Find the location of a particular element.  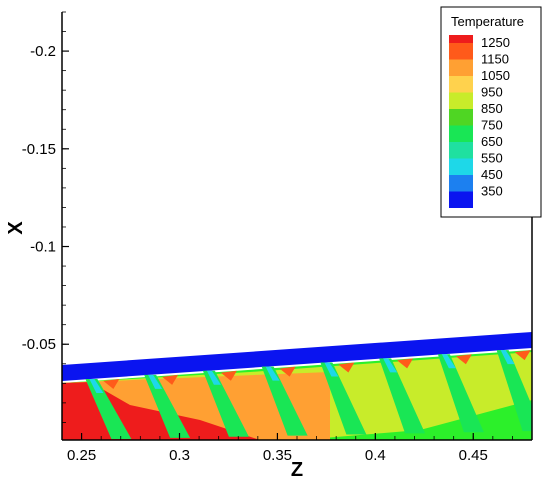

cold-band is located at coordinates (297, 356).